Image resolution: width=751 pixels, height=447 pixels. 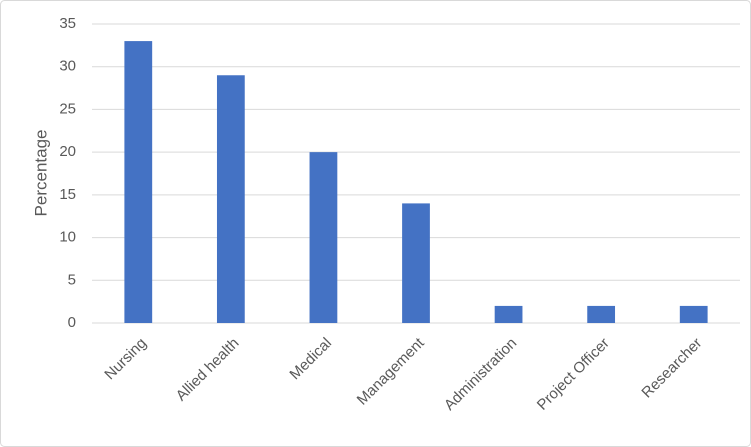 What do you see at coordinates (67, 194) in the screenshot?
I see `y-tick-label: 15` at bounding box center [67, 194].